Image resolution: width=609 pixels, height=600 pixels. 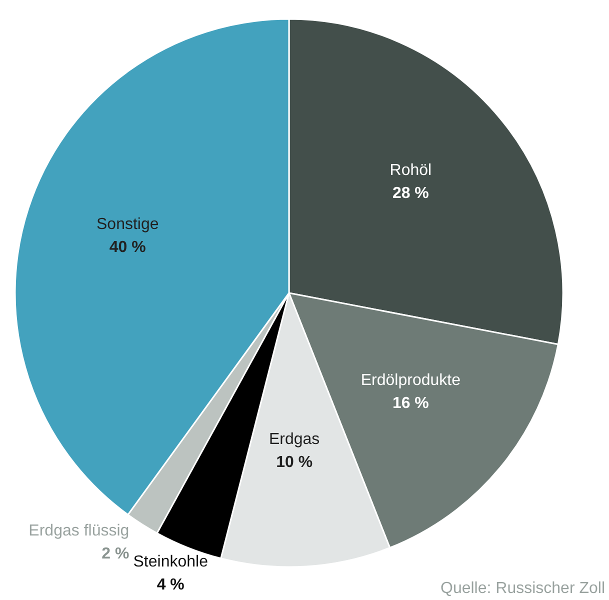 I want to click on source-note: Quelle: Russischer Zoll, so click(x=522, y=589).